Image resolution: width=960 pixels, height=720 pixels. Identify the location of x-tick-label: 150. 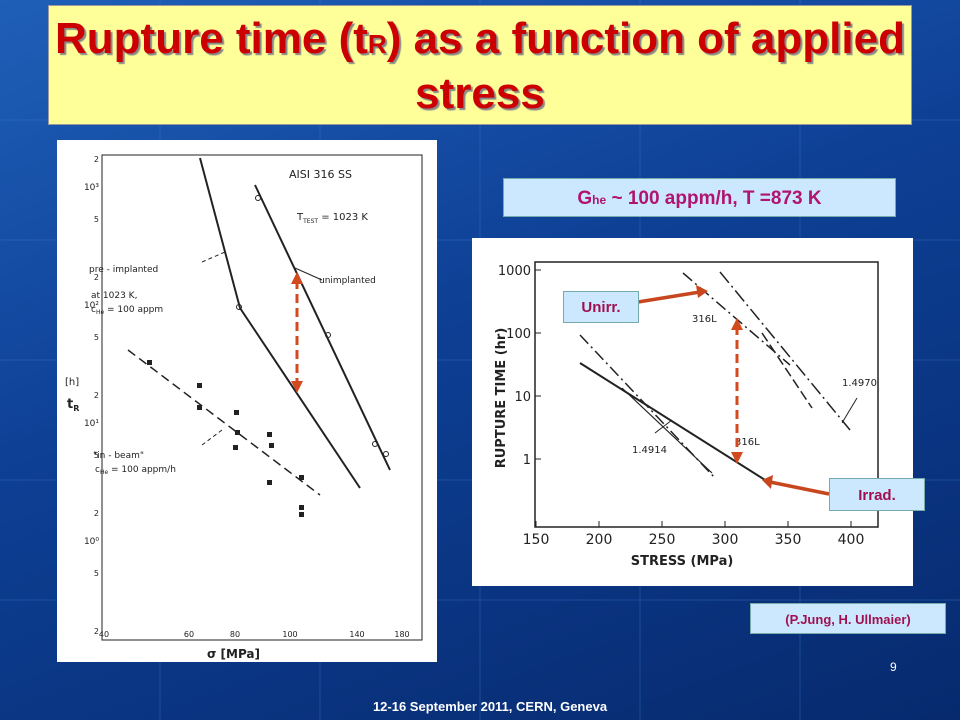
(536, 540).